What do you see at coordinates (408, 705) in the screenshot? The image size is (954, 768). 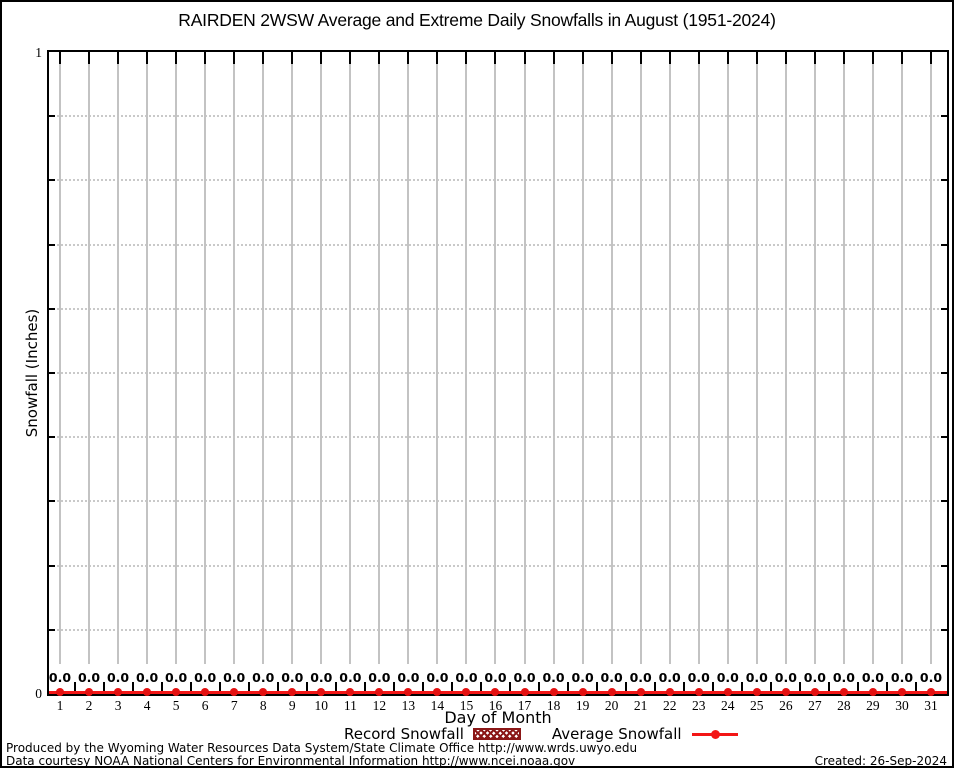 I see `x-tick-label: 13` at bounding box center [408, 705].